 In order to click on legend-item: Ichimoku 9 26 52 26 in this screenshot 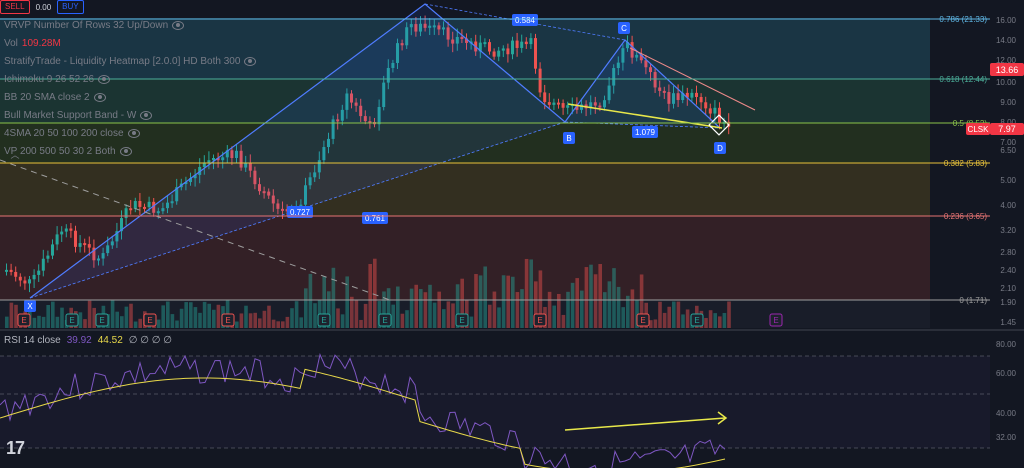, I will do `click(130, 79)`.